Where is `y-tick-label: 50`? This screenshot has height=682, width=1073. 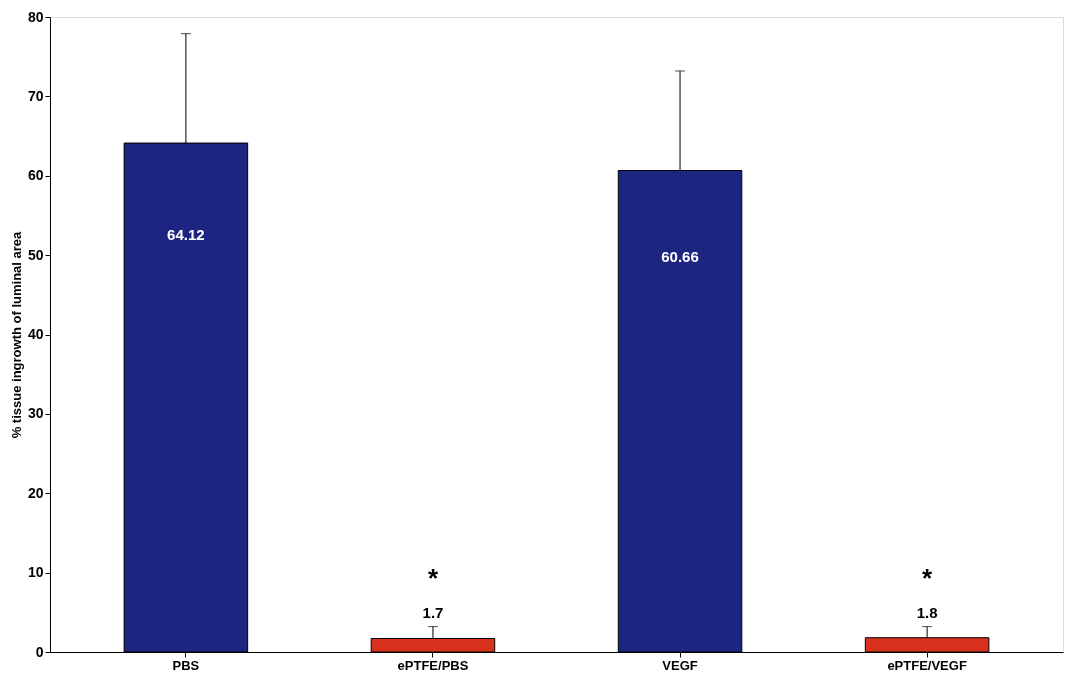 y-tick-label: 50 is located at coordinates (35, 254).